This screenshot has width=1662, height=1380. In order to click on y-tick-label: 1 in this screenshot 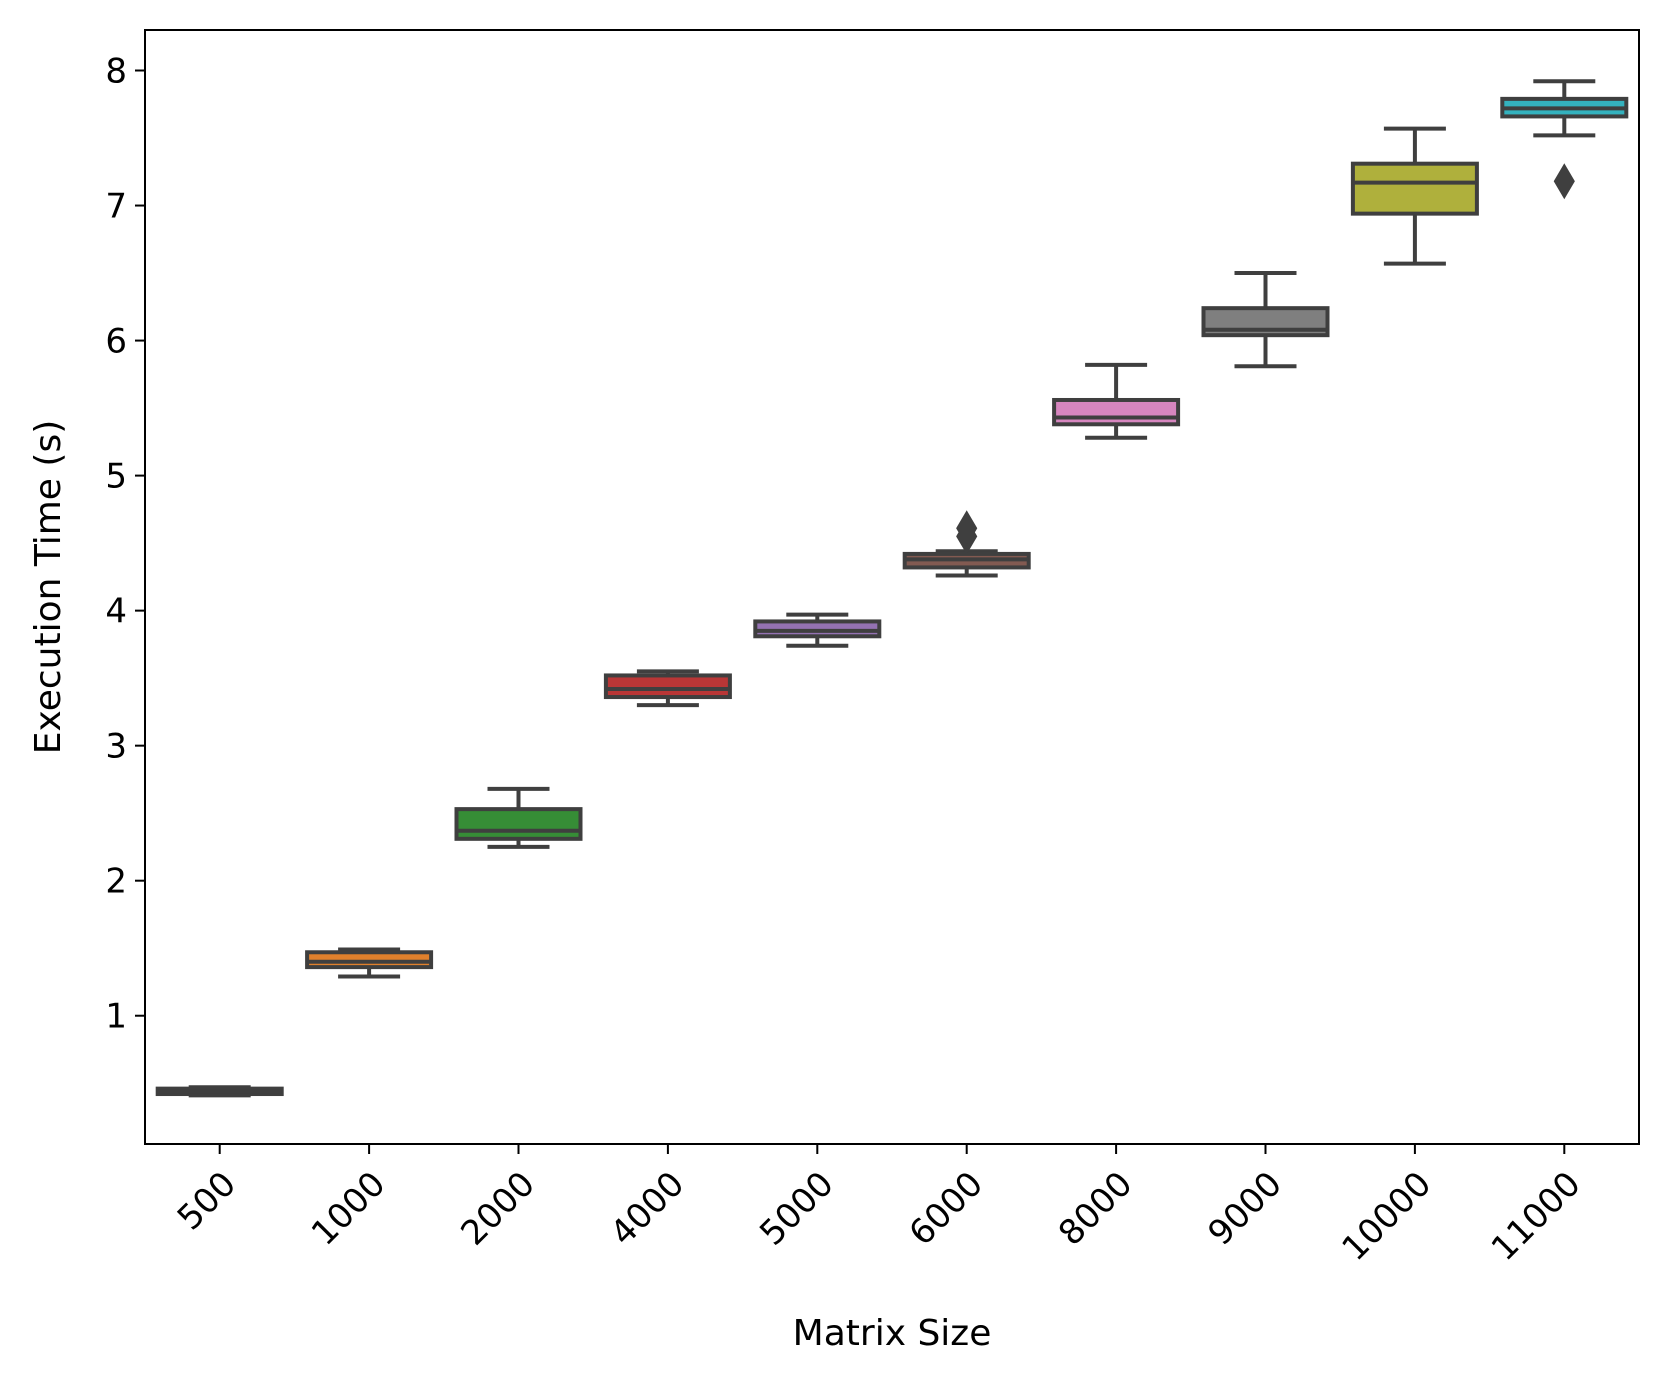, I will do `click(116, 1017)`.